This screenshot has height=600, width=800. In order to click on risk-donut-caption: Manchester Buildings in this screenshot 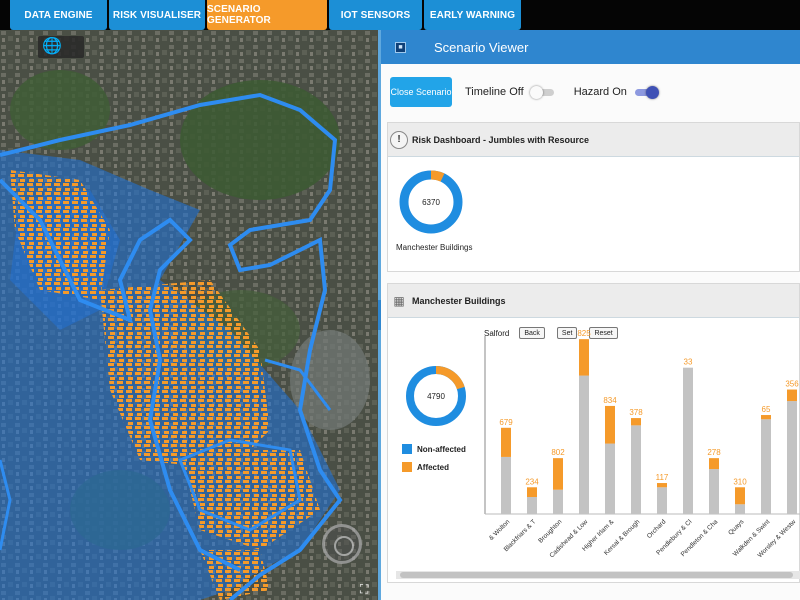, I will do `click(434, 247)`.